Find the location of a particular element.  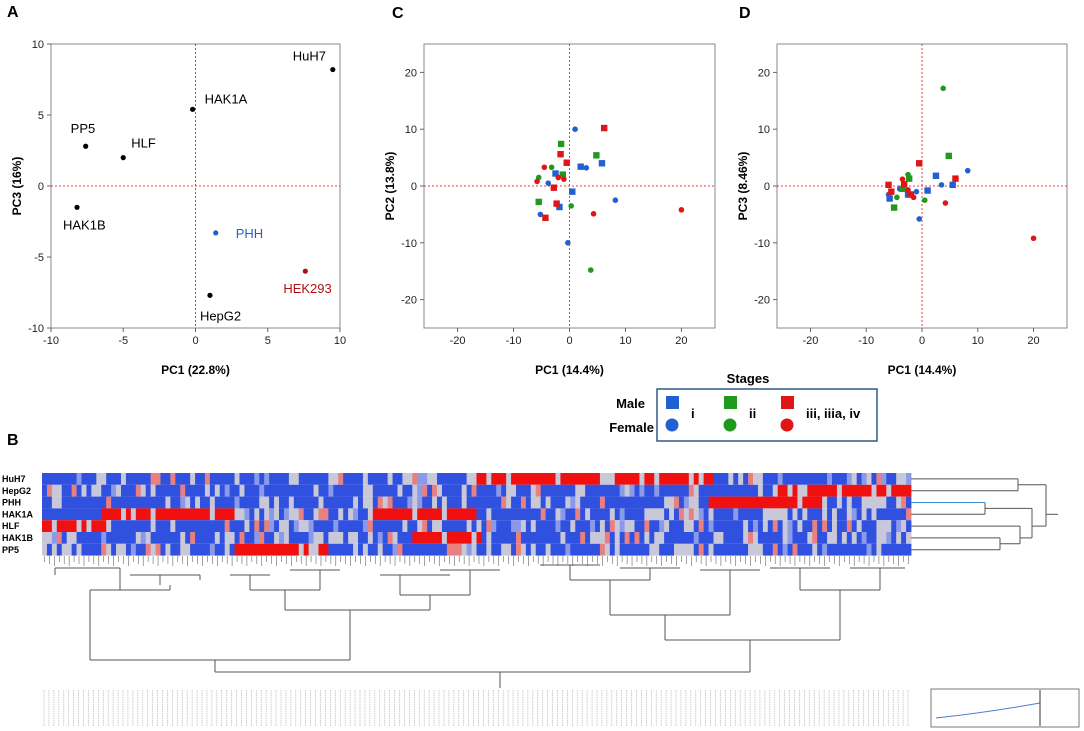

point-phh is located at coordinates (216, 233).